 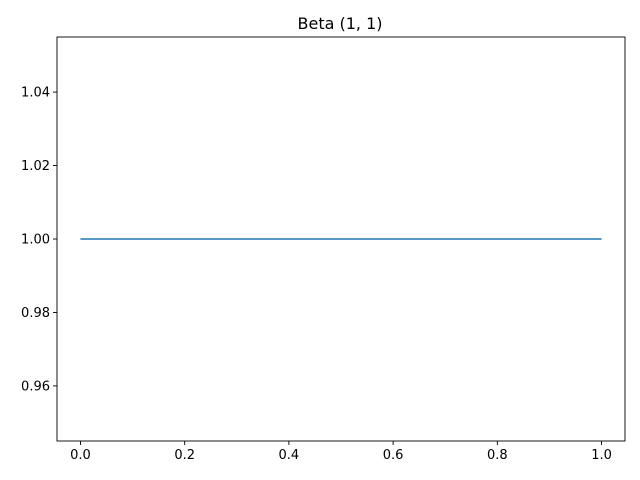 What do you see at coordinates (393, 455) in the screenshot?
I see `x-tick-label: 0.6` at bounding box center [393, 455].